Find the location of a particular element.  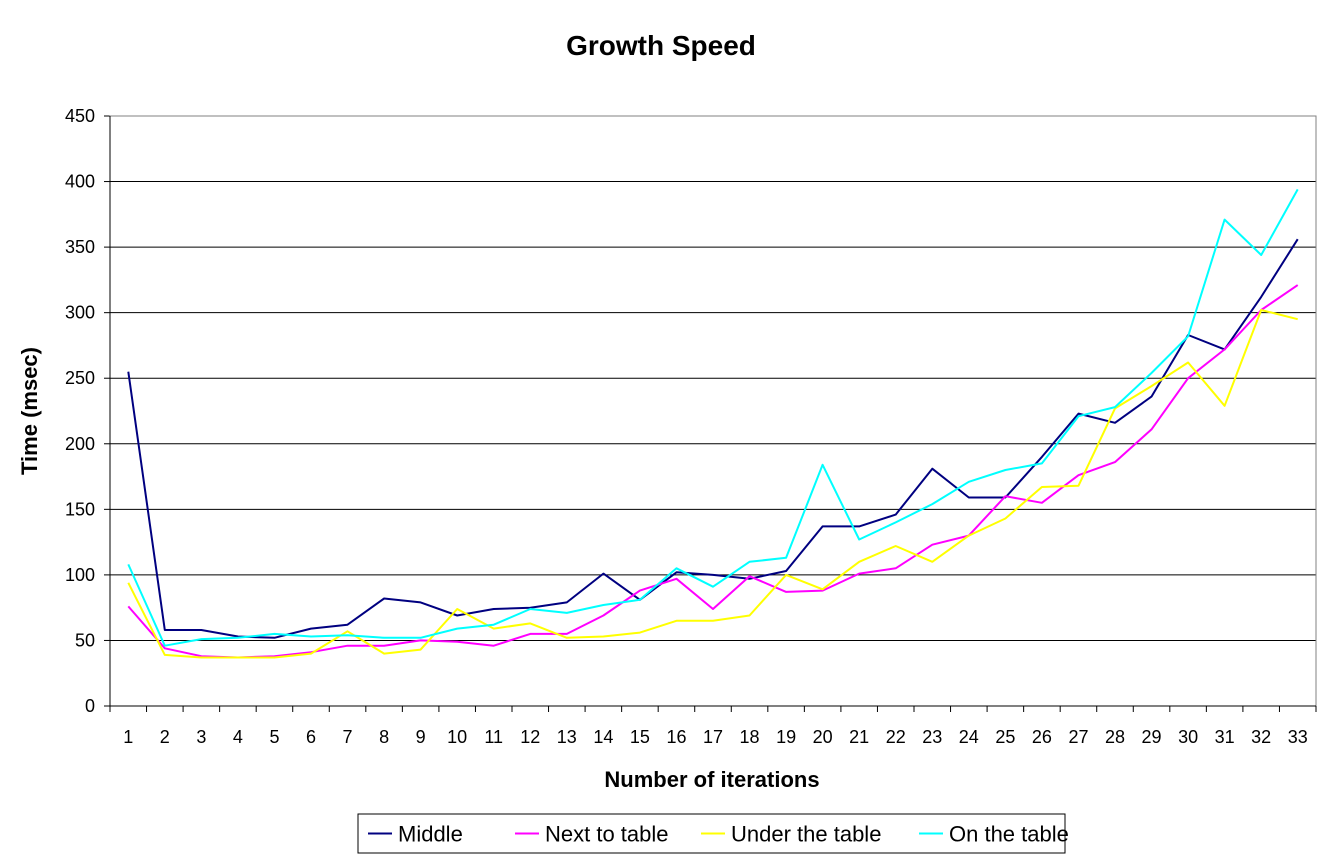

x-tick-label: 11 is located at coordinates (493, 737).